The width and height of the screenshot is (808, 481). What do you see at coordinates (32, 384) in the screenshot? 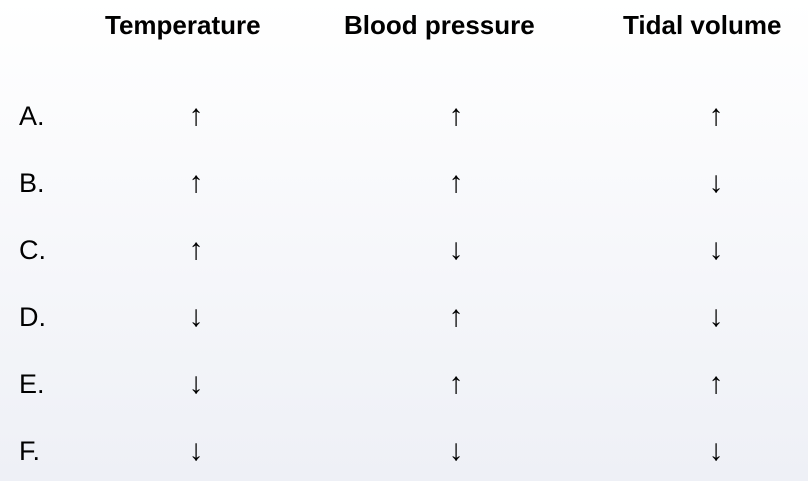
I see `option-label: E.` at bounding box center [32, 384].